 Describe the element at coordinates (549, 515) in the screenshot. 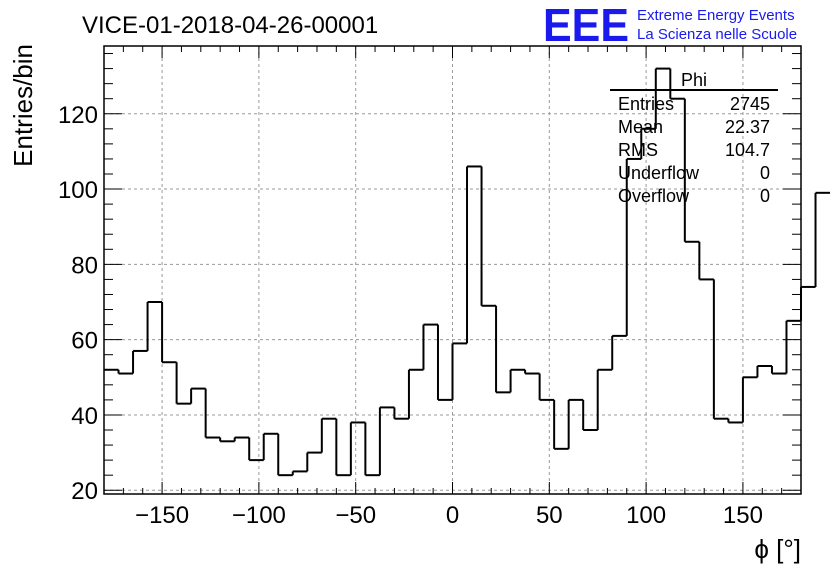

I see `x-tick-label: 50` at that location.